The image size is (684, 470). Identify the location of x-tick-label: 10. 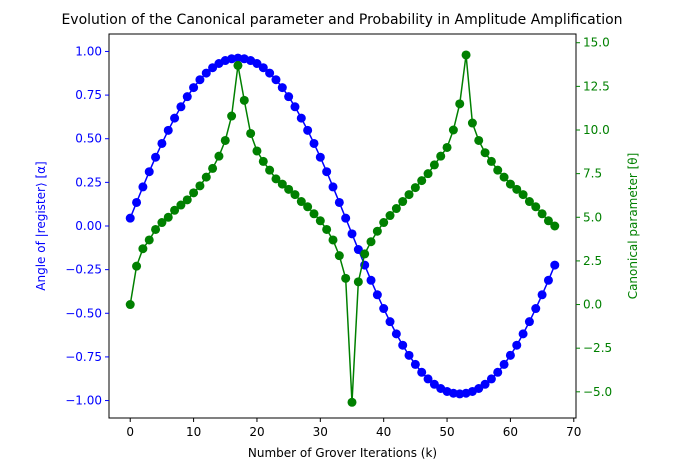
(193, 432).